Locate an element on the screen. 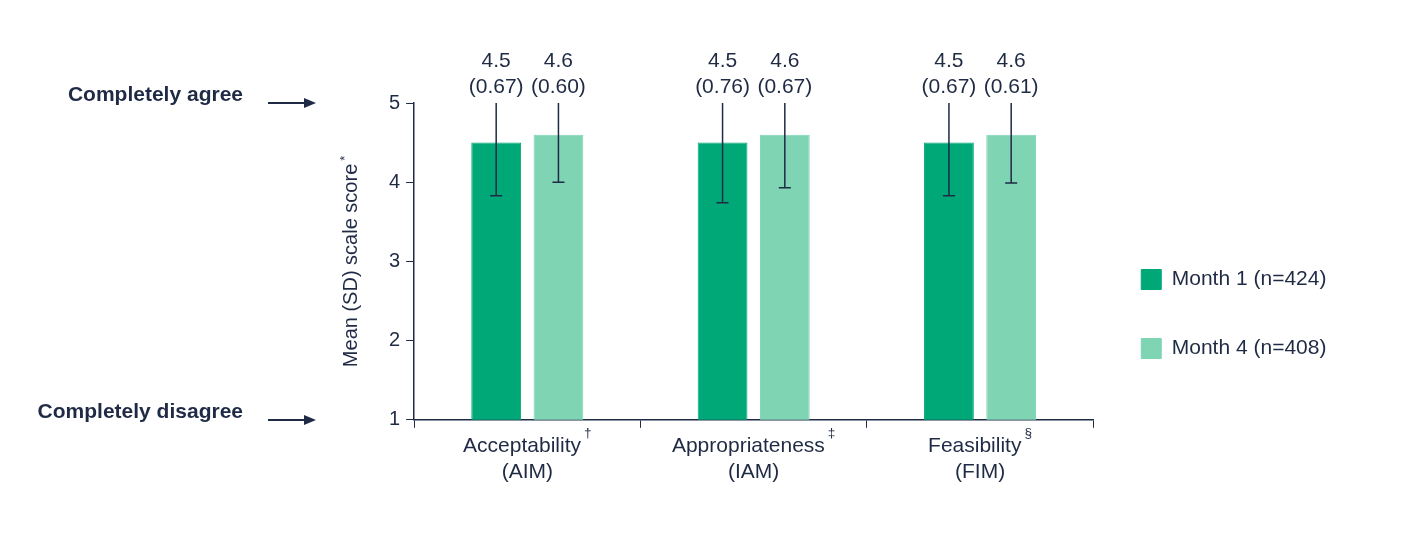 Image resolution: width=1408 pixels, height=533 pixels. data-label: 4.5 (0.76) is located at coordinates (722, 72).